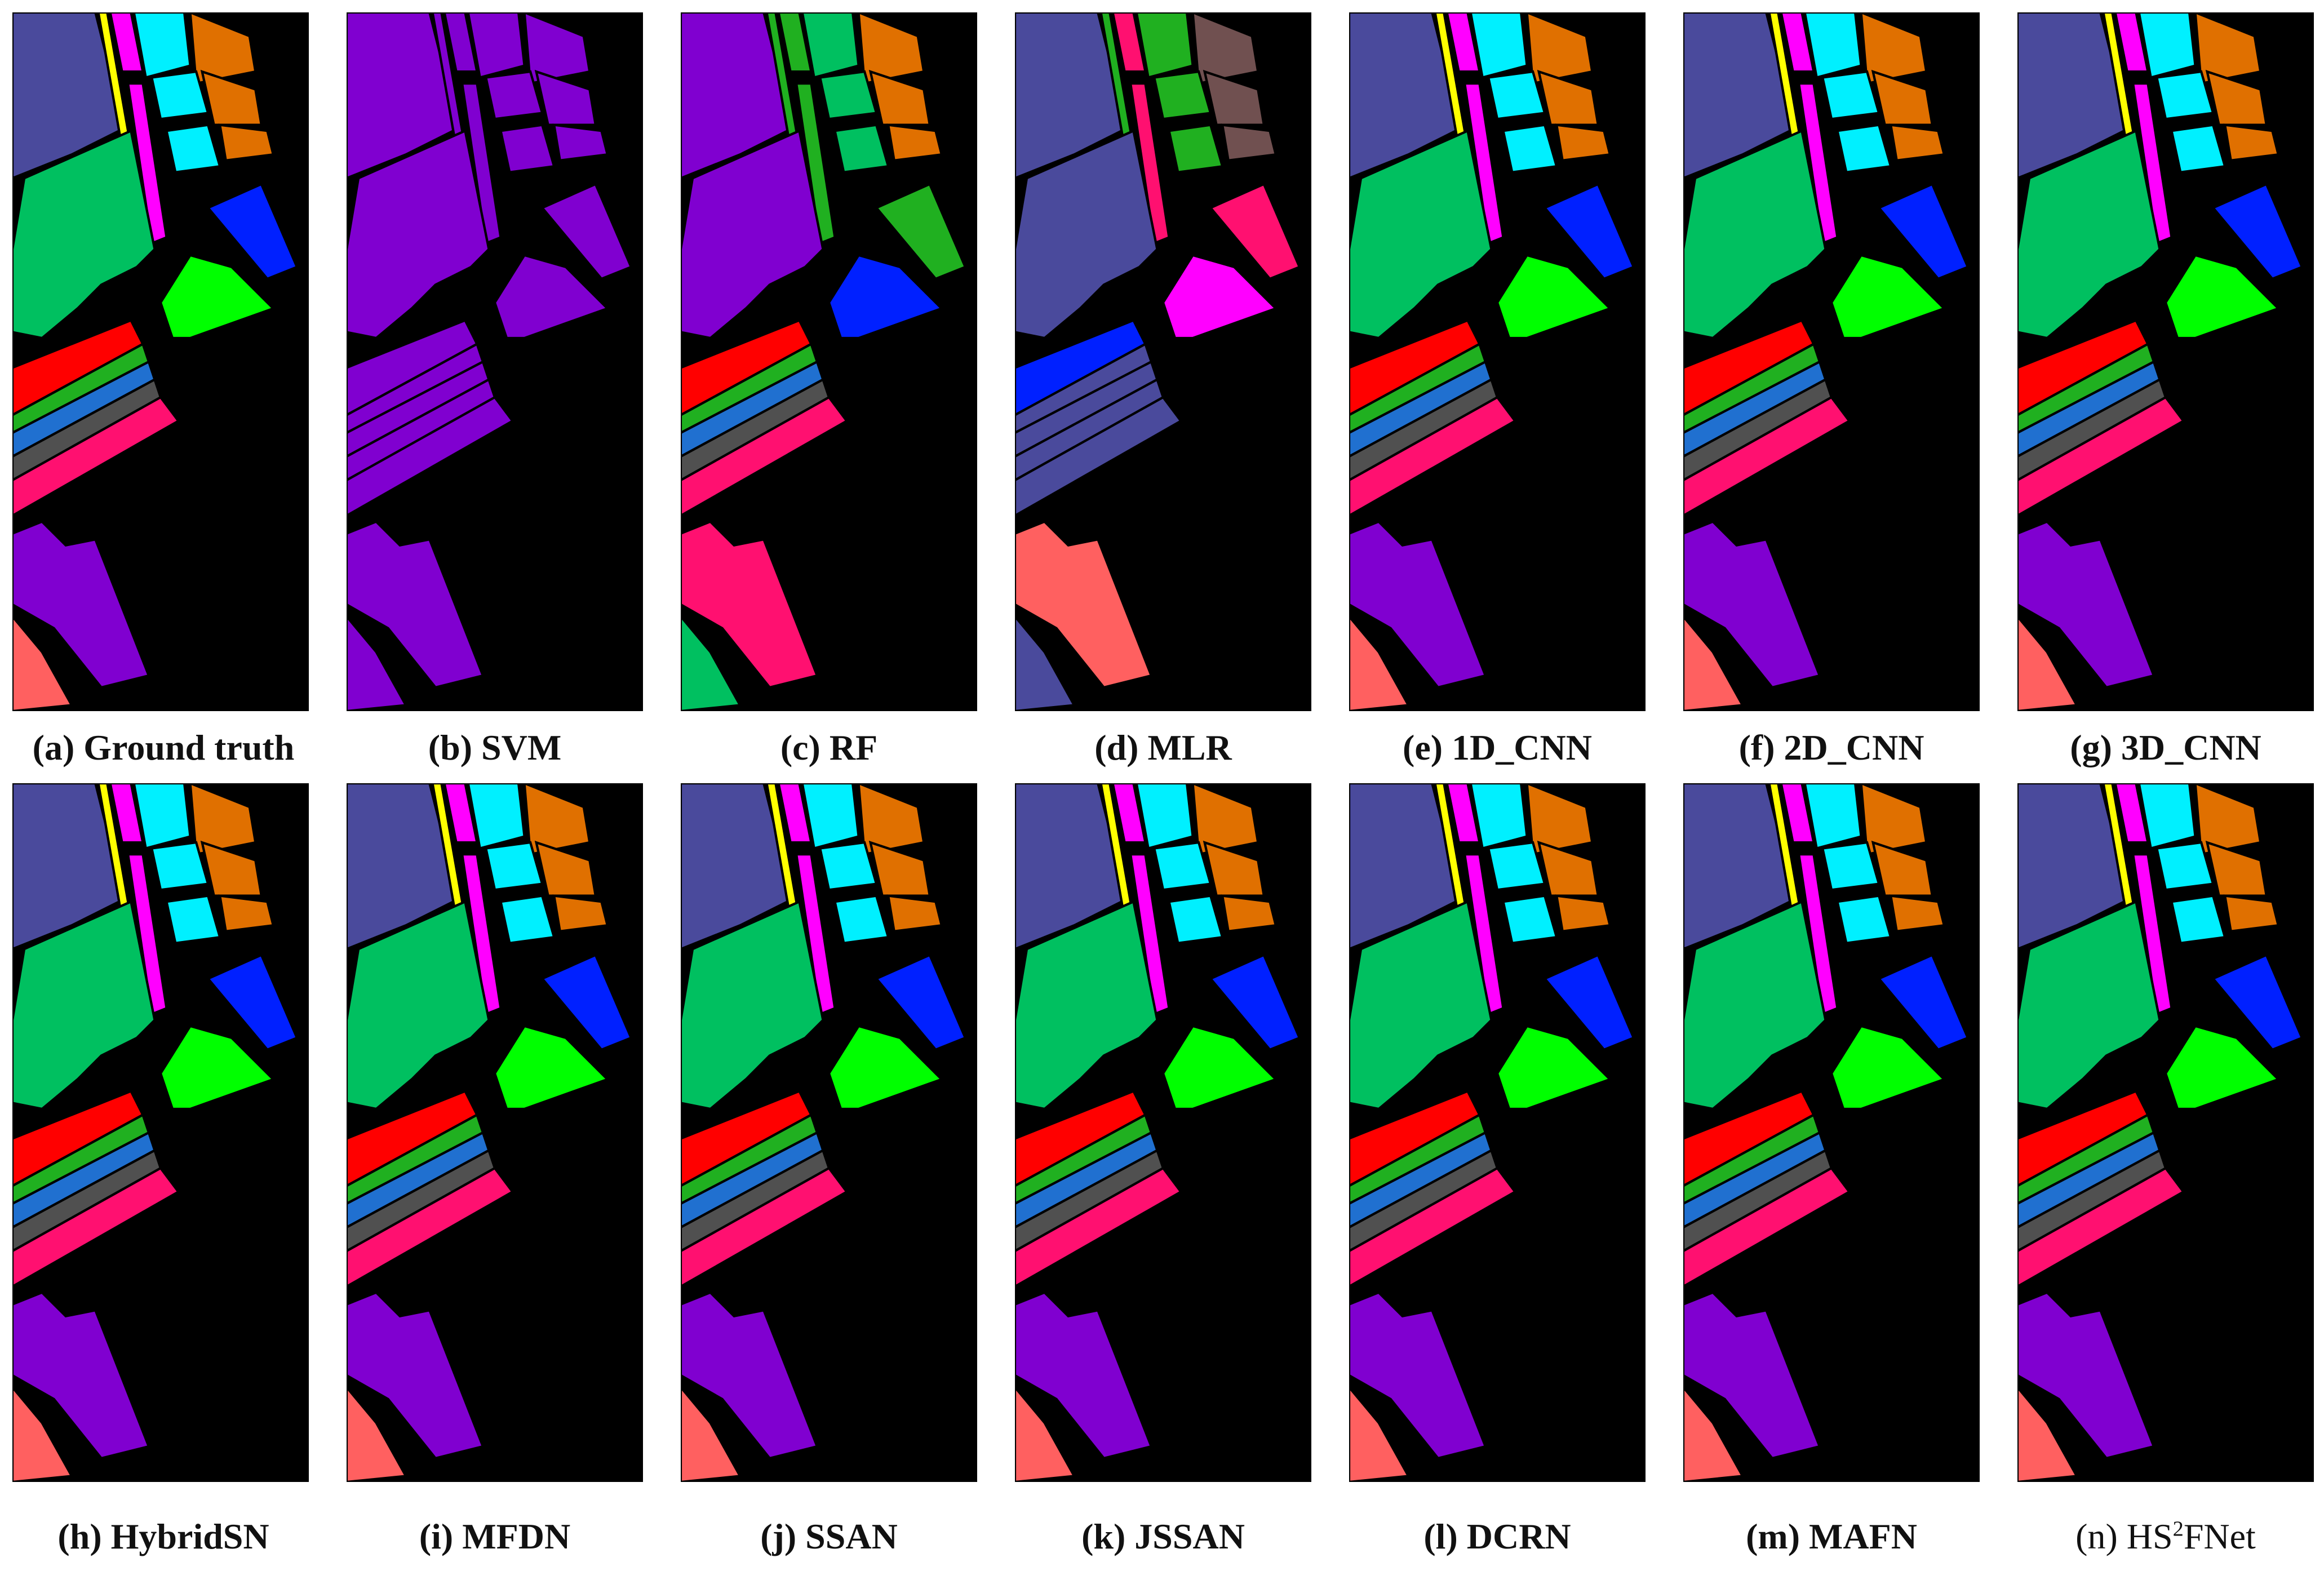  I want to click on caption-hs2fnet-sup: 2, so click(2178, 1529).